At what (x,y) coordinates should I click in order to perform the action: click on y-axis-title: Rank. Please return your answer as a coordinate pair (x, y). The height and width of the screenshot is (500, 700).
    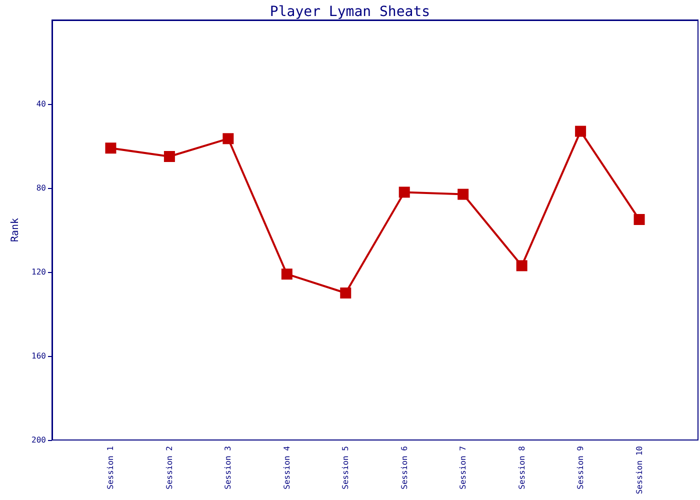
    Looking at the image, I should click on (16, 230).